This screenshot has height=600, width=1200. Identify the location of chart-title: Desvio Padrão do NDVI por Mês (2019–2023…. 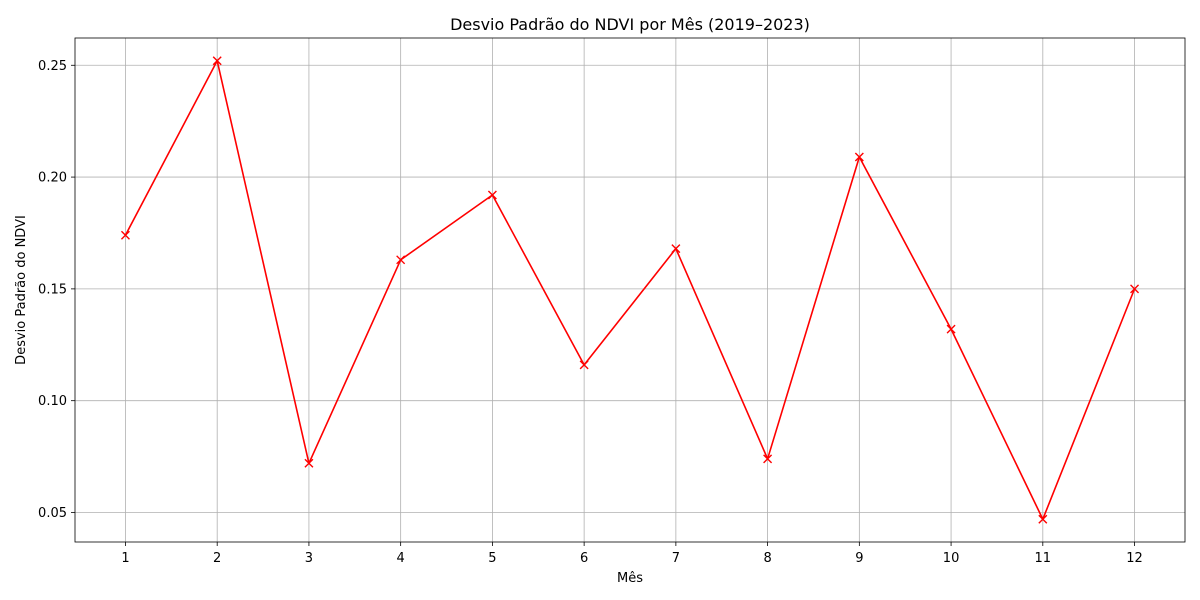
(630, 24).